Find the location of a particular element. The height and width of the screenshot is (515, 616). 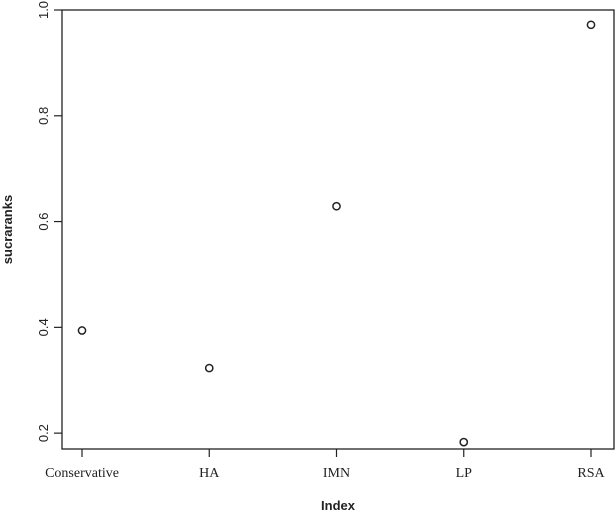

y-tick-label: 0.8 is located at coordinates (43, 116).